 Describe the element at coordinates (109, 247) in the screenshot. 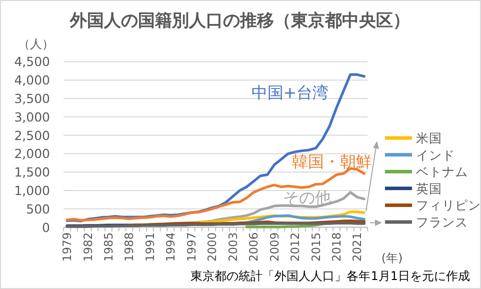

I see `x-tick-label: 1985` at that location.